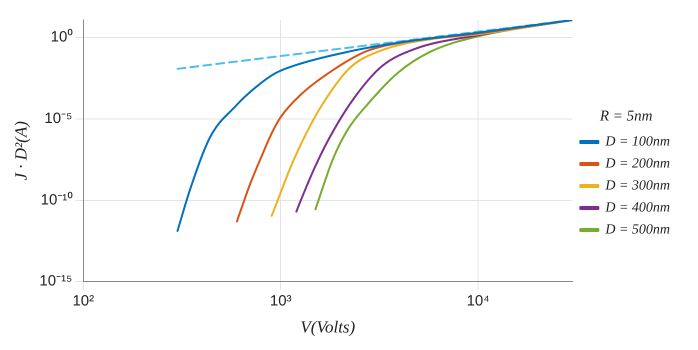 The image size is (698, 350). What do you see at coordinates (281, 301) in the screenshot?
I see `x-tick-label: 10³` at bounding box center [281, 301].